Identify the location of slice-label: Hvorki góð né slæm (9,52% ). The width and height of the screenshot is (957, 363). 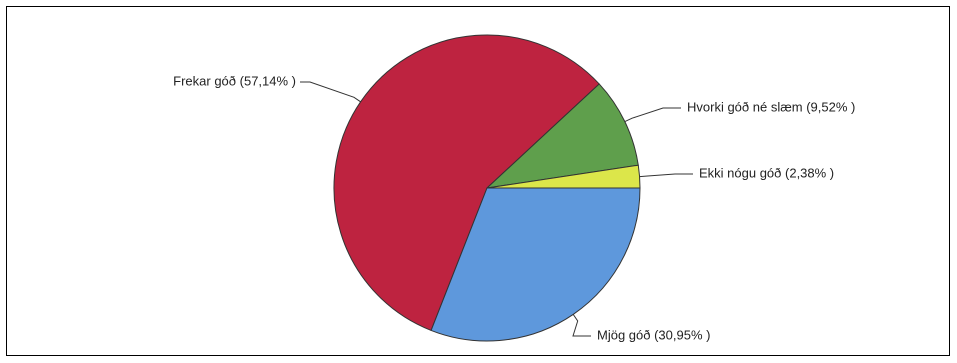
(771, 106).